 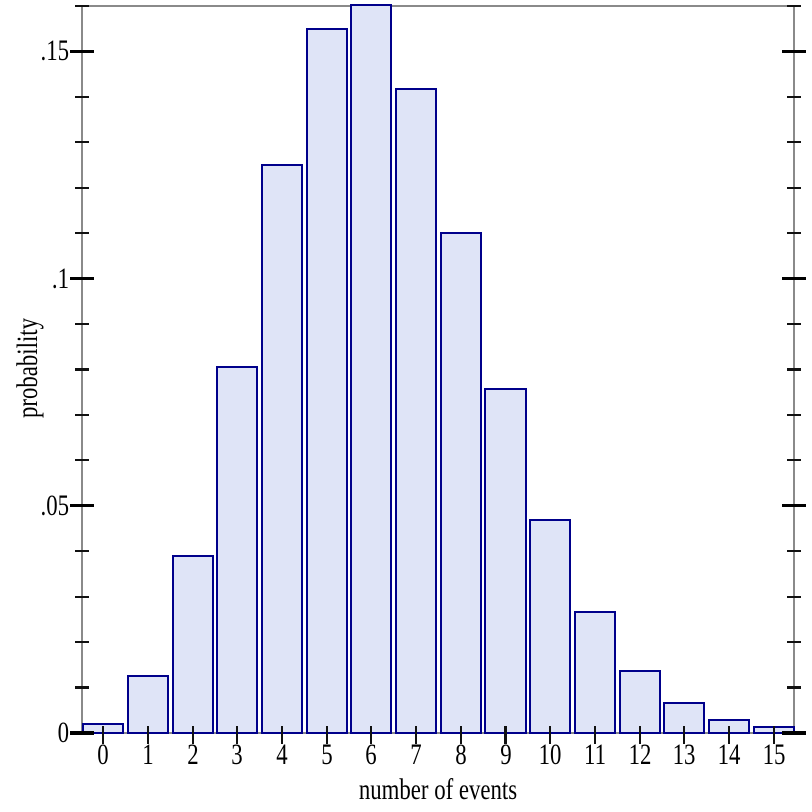 I want to click on x-tick-label: 5, so click(x=326, y=754).